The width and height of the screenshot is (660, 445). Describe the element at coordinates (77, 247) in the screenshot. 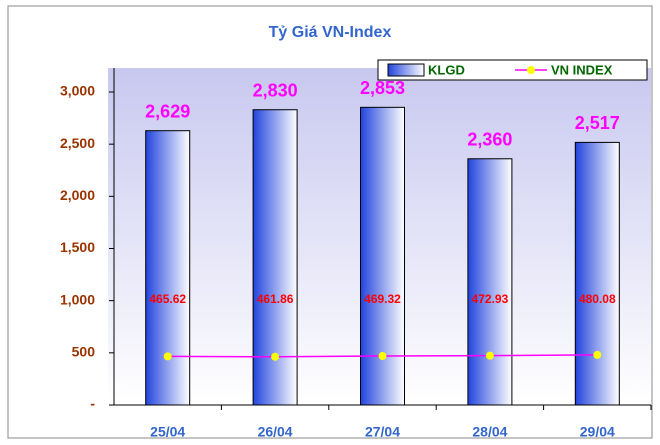

I see `y-tick-label: 1,500` at that location.